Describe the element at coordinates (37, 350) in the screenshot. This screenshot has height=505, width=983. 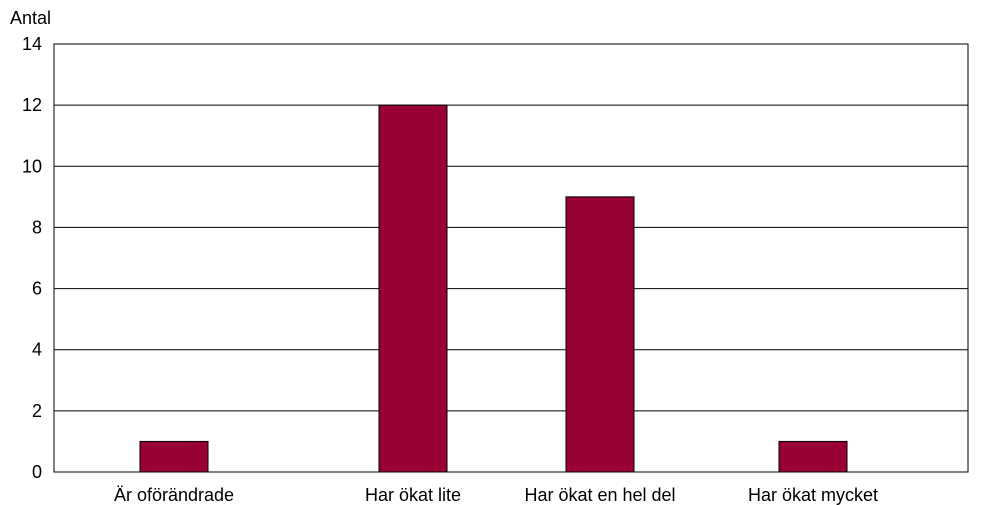
I see `y-tick-label: 4` at that location.